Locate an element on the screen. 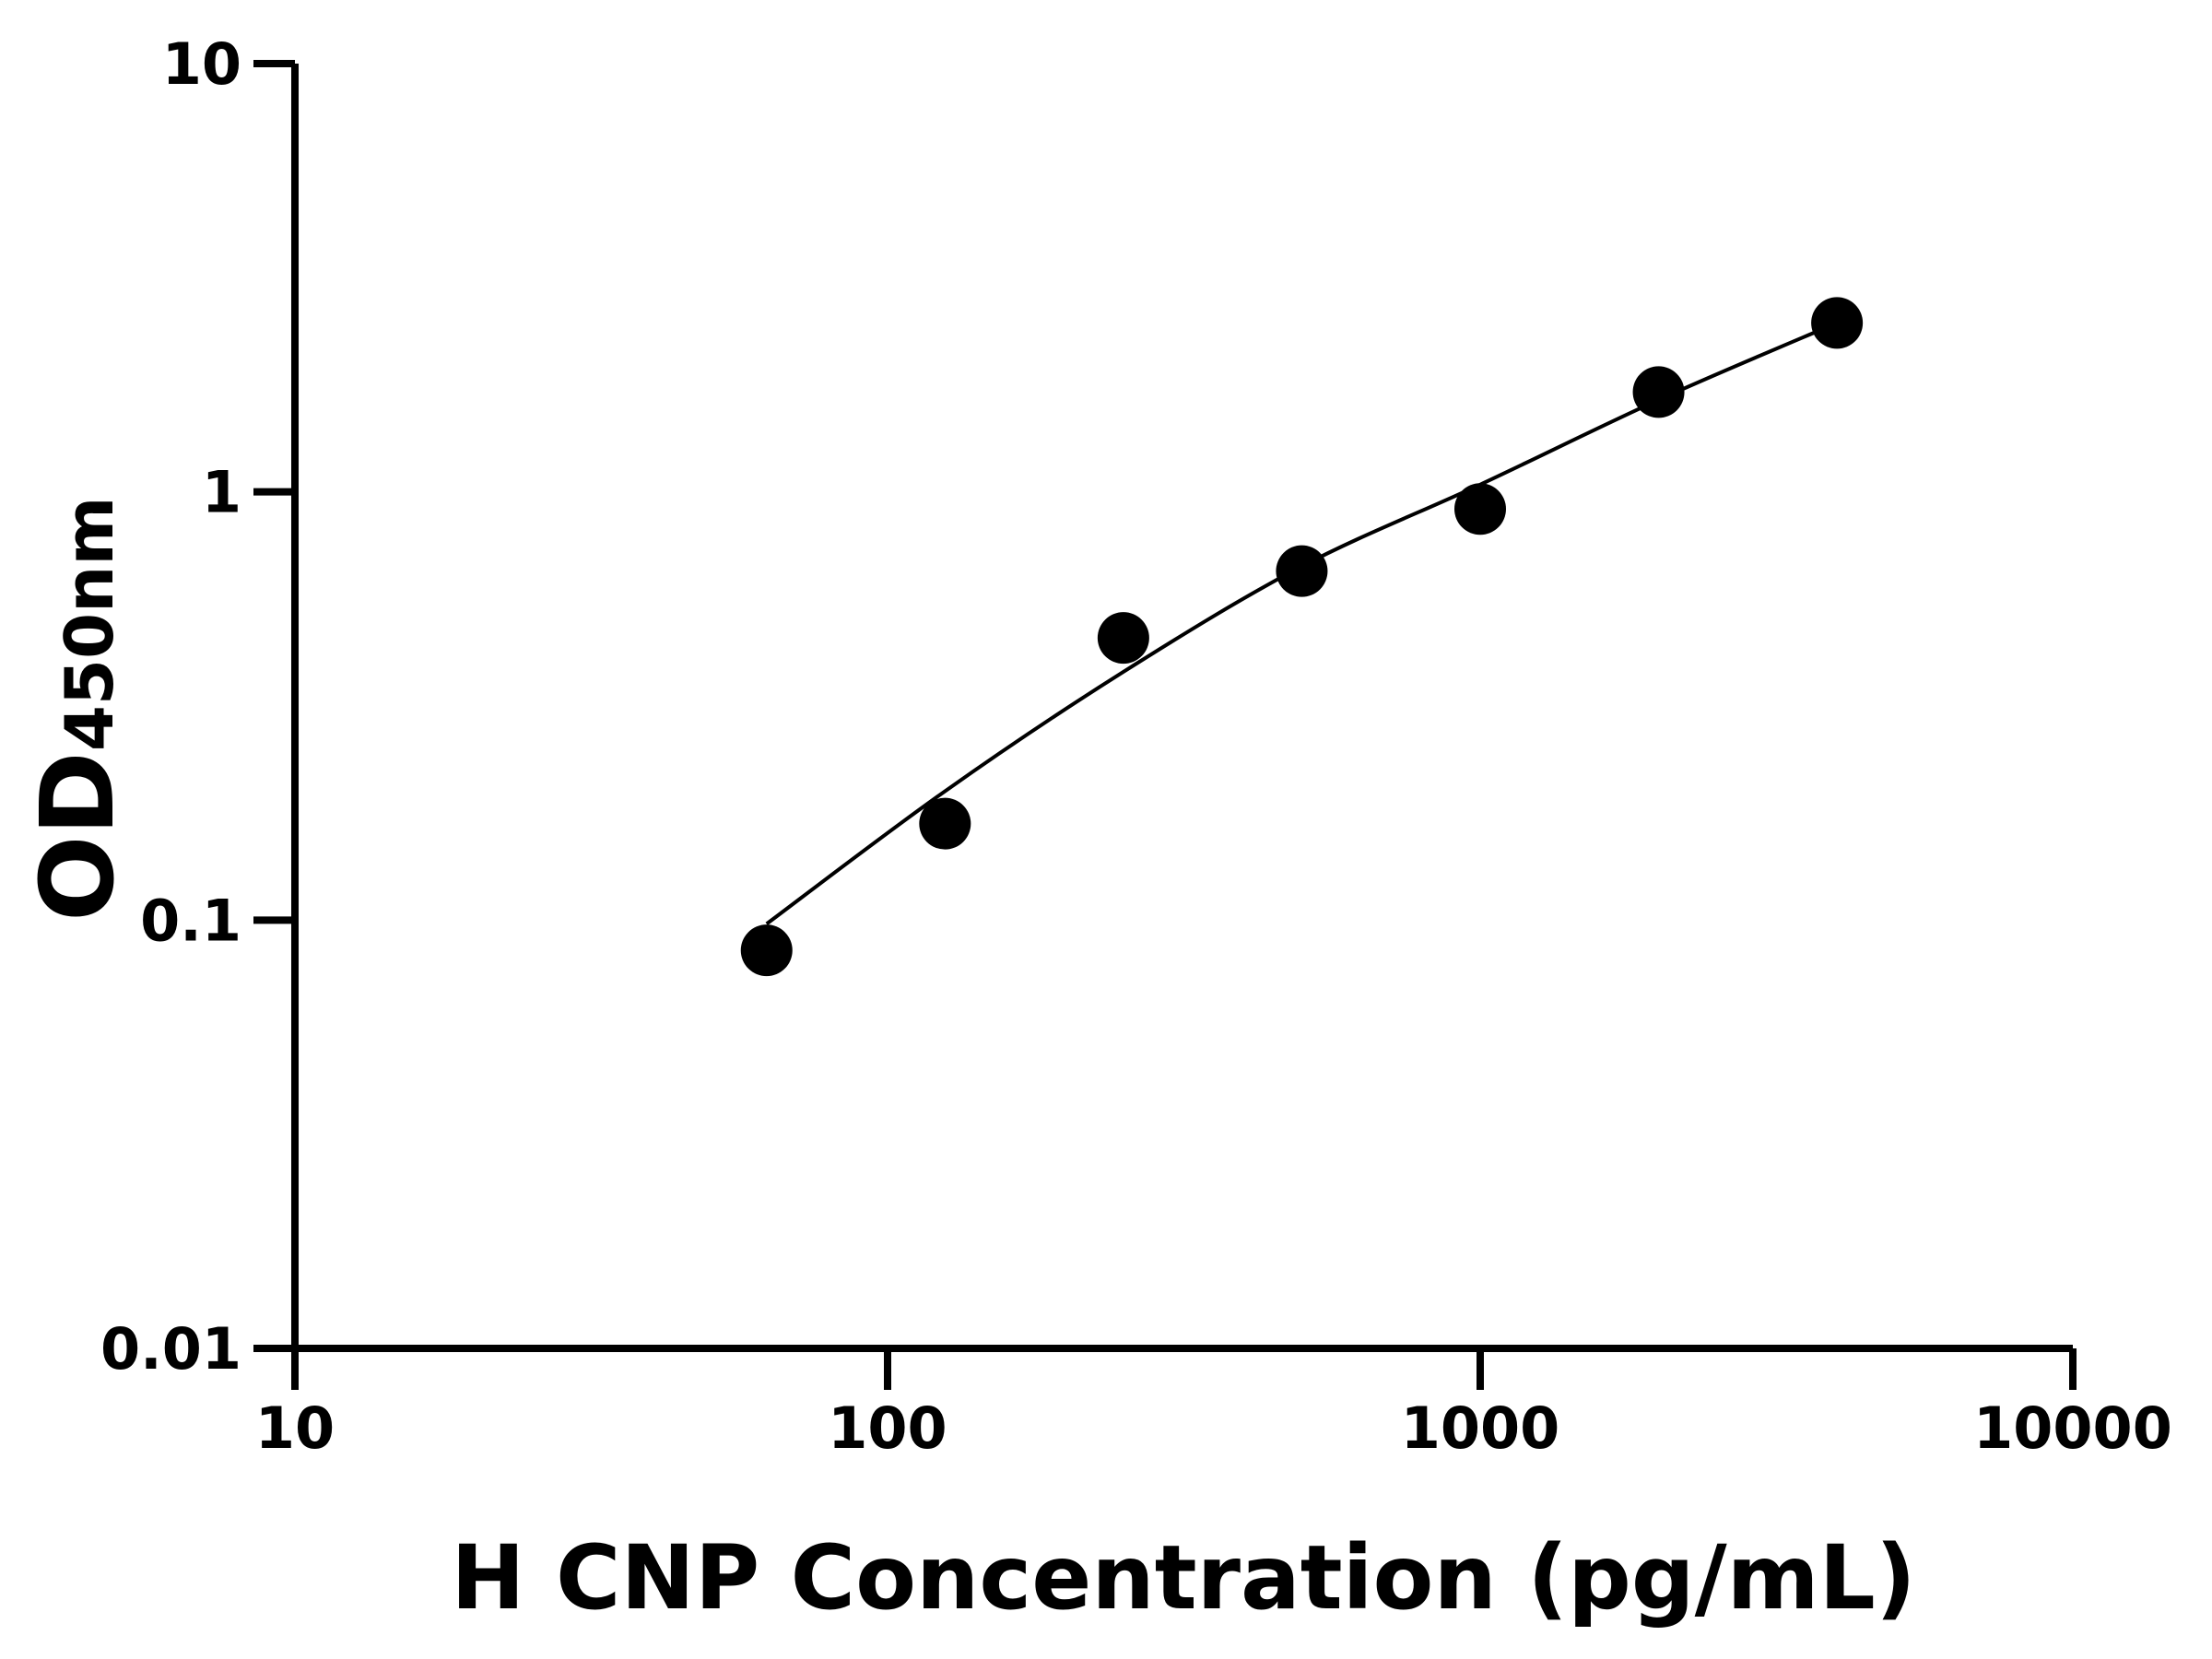 The width and height of the screenshot is (2212, 1659). x-tick-label: 1000 is located at coordinates (1480, 1428).